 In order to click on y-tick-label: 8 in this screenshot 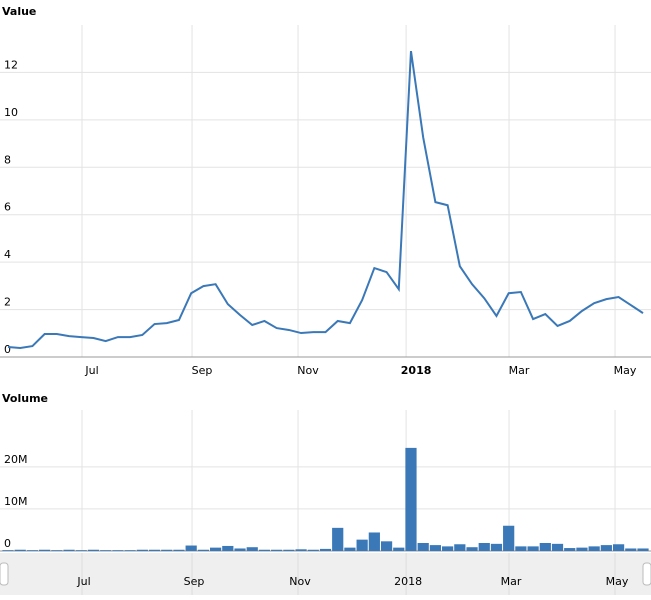, I will do `click(7, 159)`.